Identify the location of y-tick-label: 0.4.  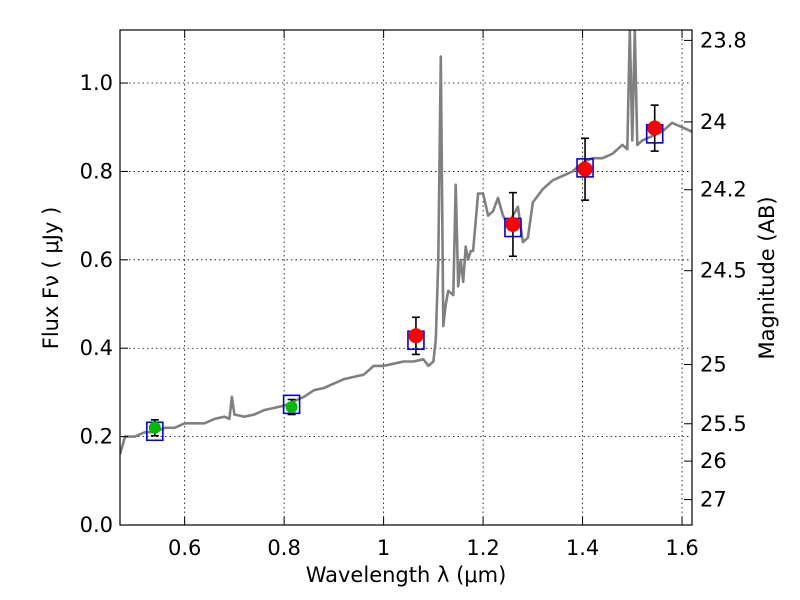
(96, 348).